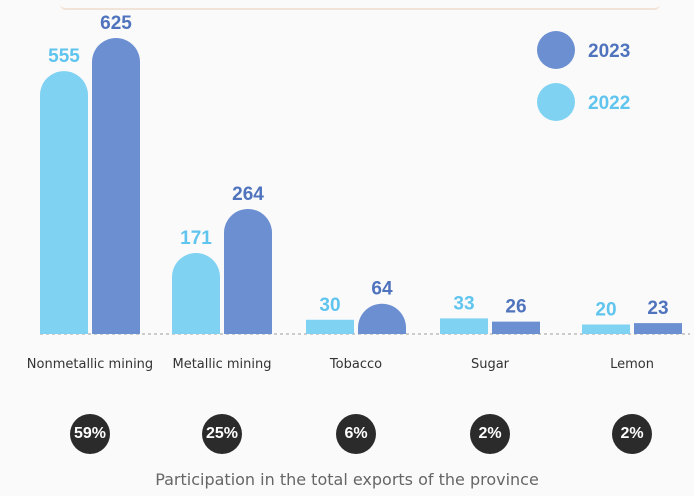 Image resolution: width=694 pixels, height=496 pixels. I want to click on legend-label-2023: 2023, so click(609, 51).